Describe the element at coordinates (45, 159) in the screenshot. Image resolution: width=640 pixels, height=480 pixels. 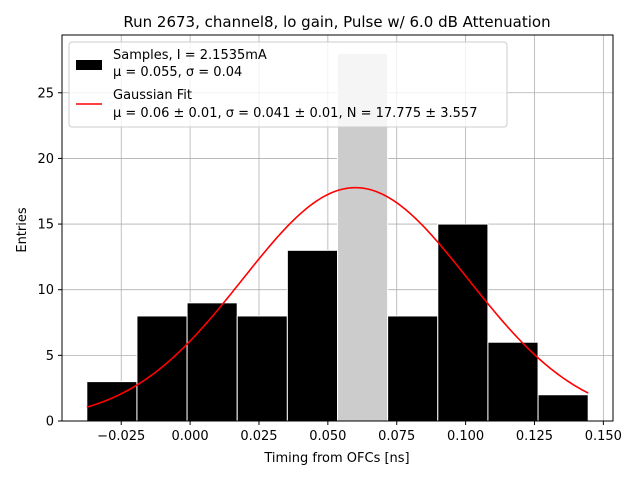
I see `y-tick-label: 20` at that location.